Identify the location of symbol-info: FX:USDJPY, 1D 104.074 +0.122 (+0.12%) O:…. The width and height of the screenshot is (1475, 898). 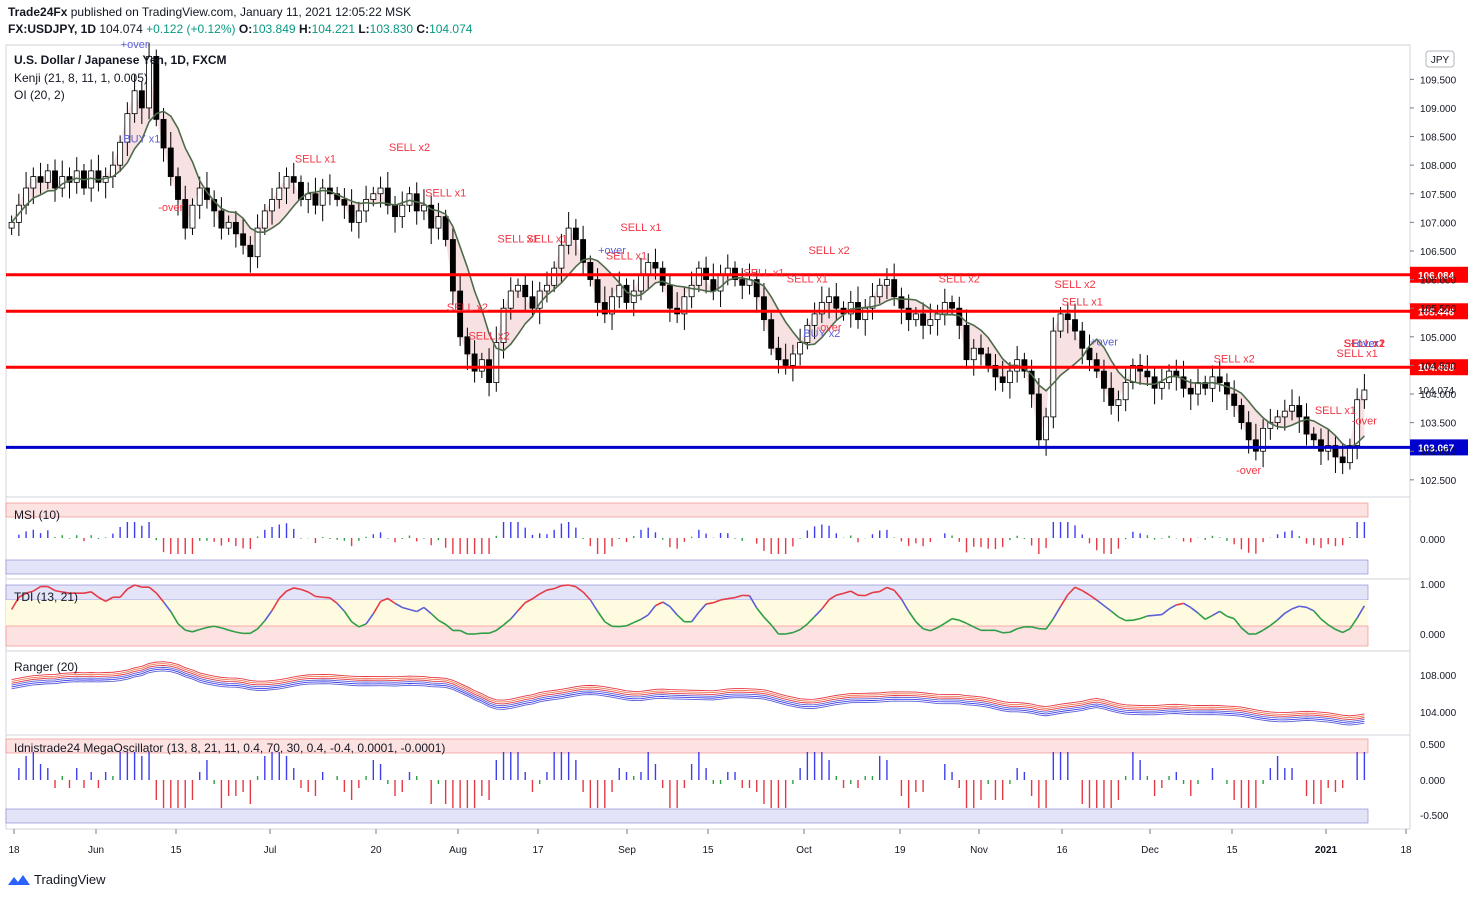
(240, 29).